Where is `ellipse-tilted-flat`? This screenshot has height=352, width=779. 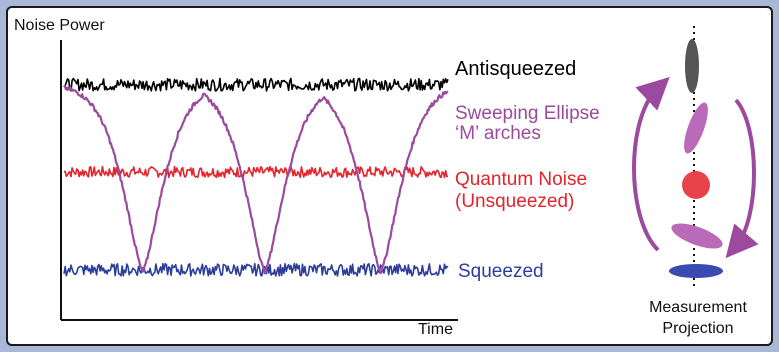
ellipse-tilted-flat is located at coordinates (697, 236).